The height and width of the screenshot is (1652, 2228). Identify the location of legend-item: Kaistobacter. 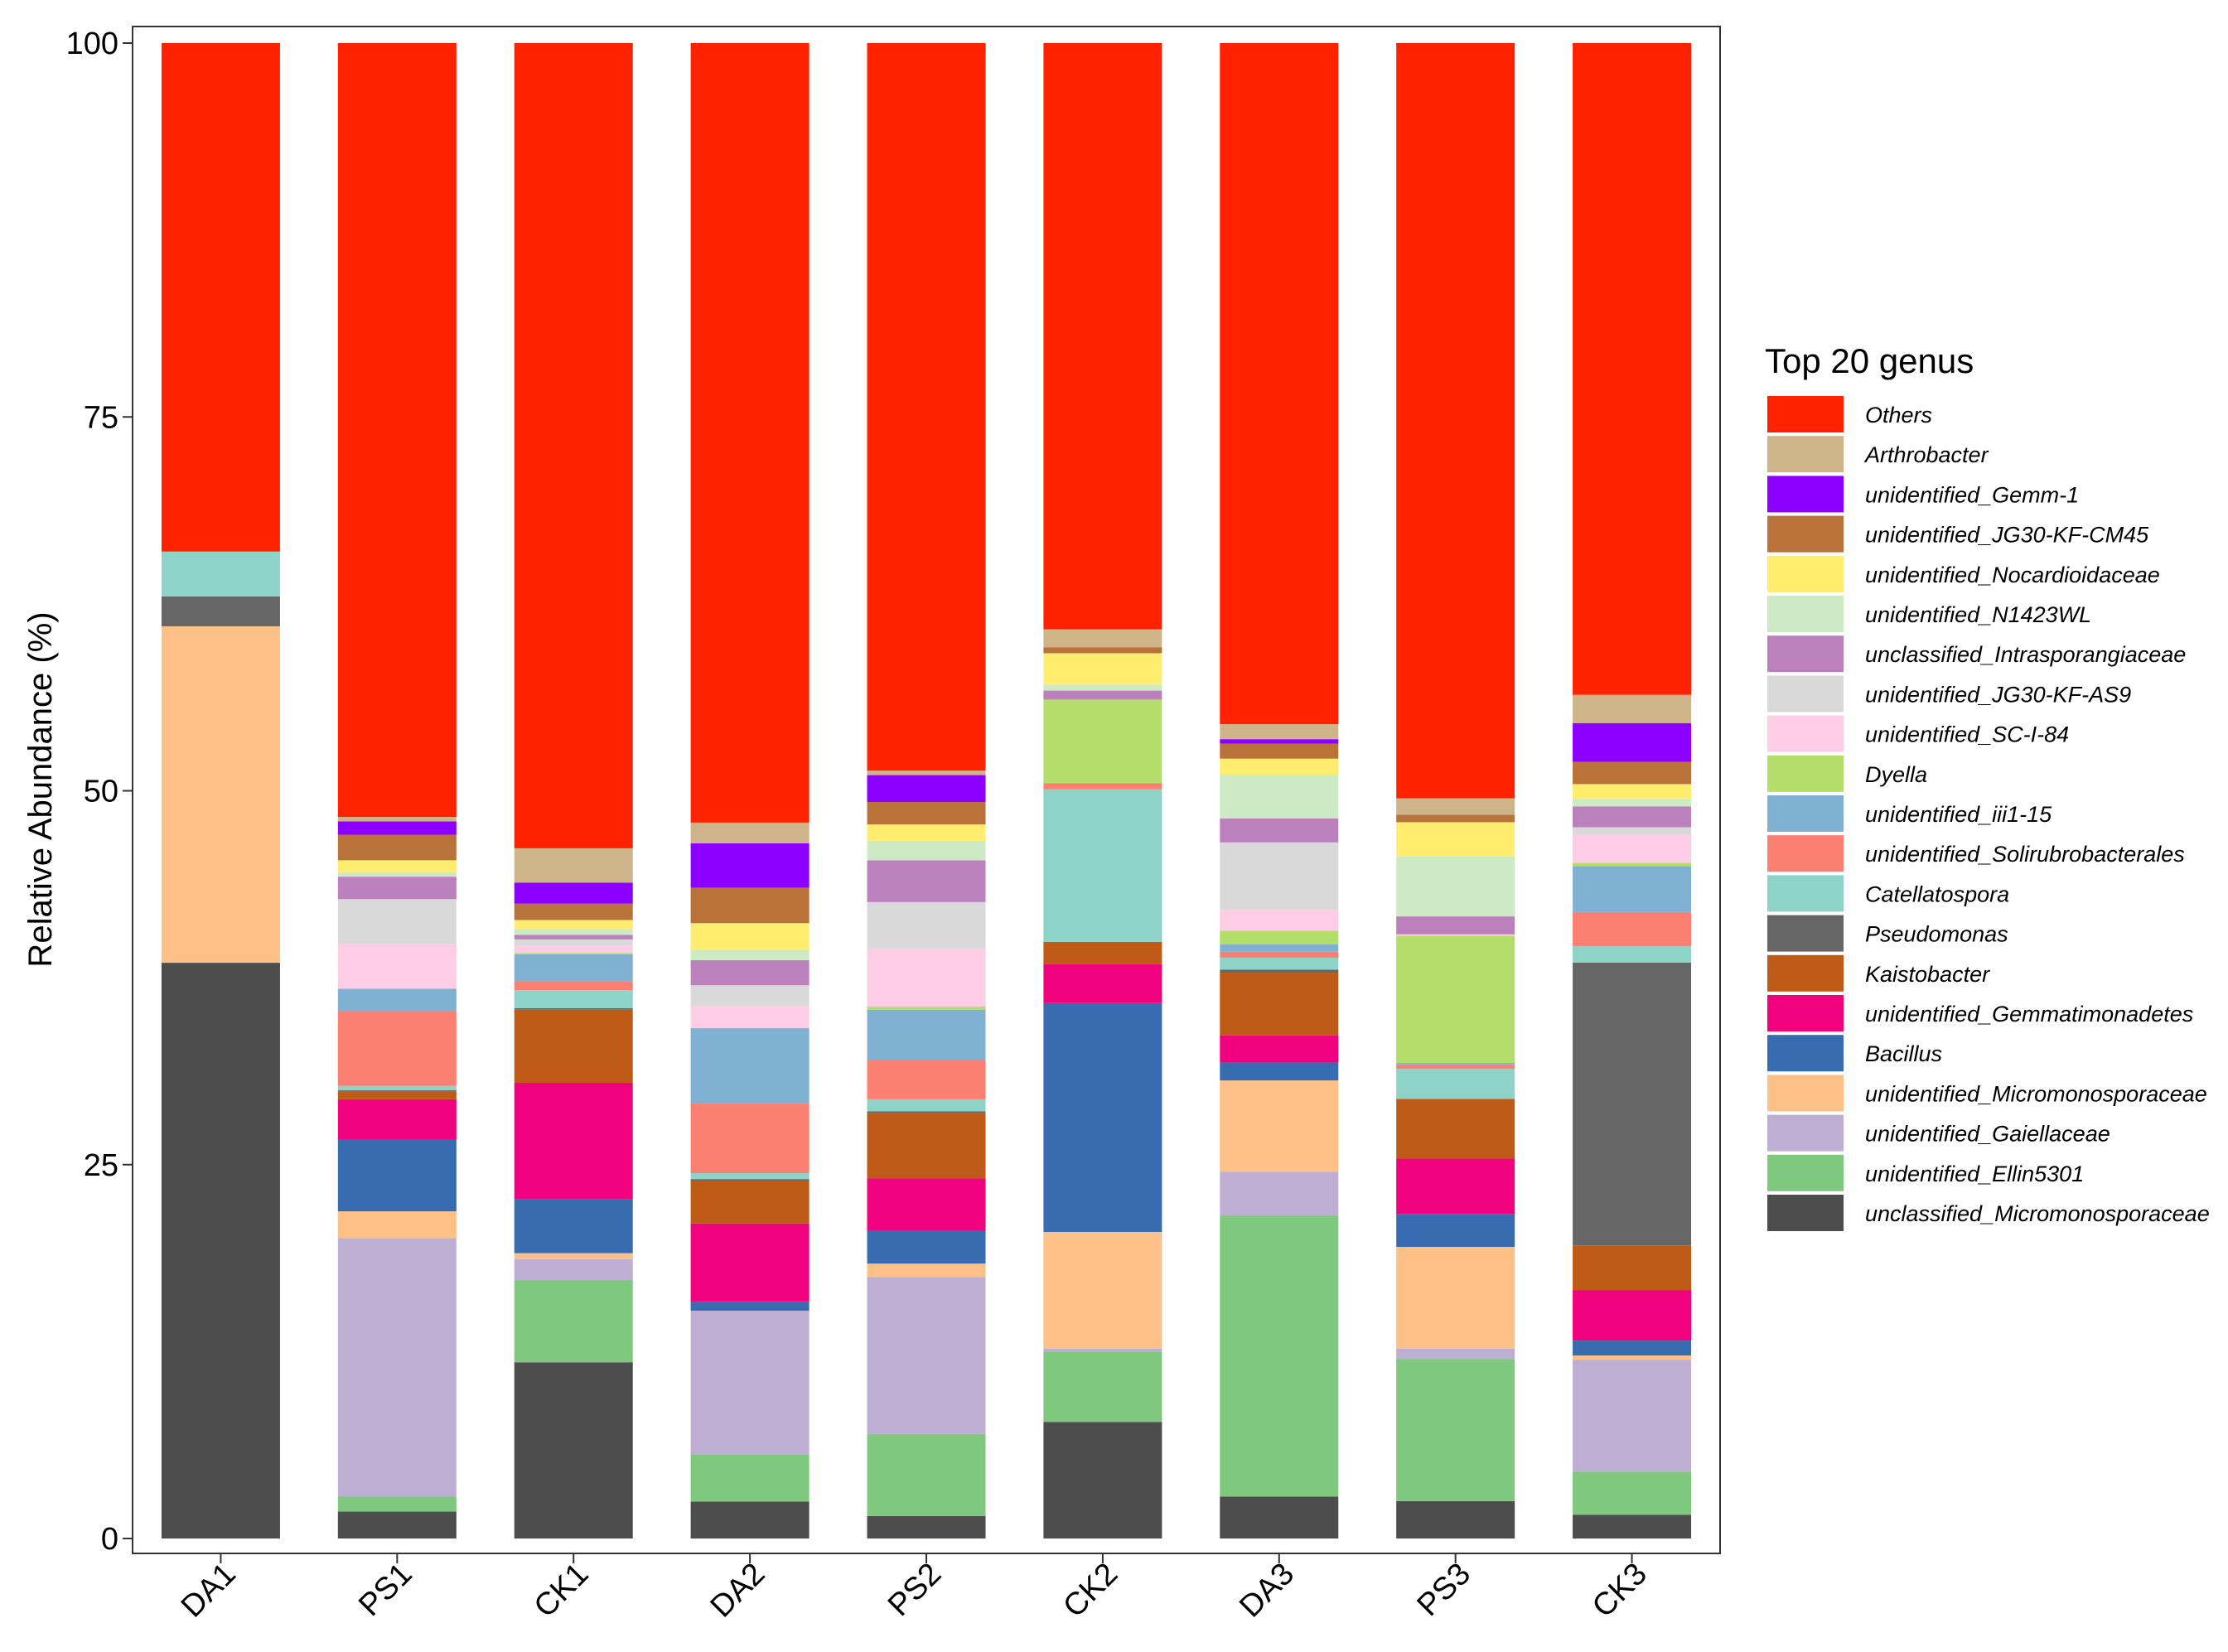
(1878, 973).